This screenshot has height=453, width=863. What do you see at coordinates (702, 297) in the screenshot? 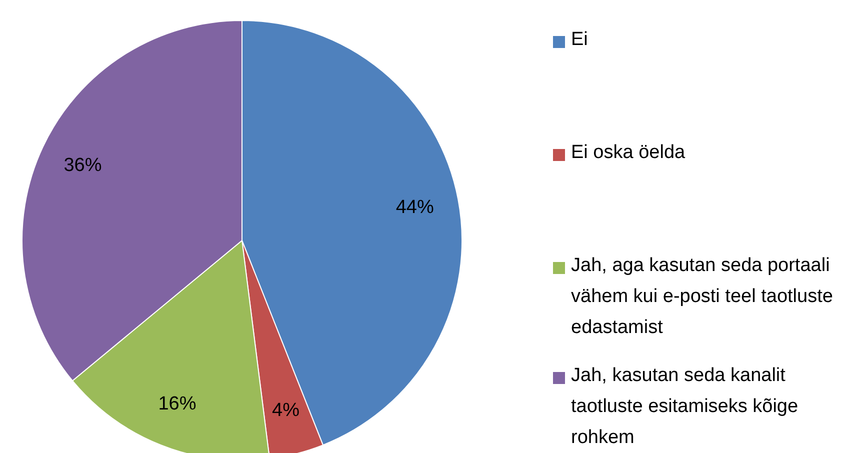
I see `legend-label: Jah, aga kasutan seda portaali vähem kui e-posti teel taotluste edastamist` at bounding box center [702, 297].